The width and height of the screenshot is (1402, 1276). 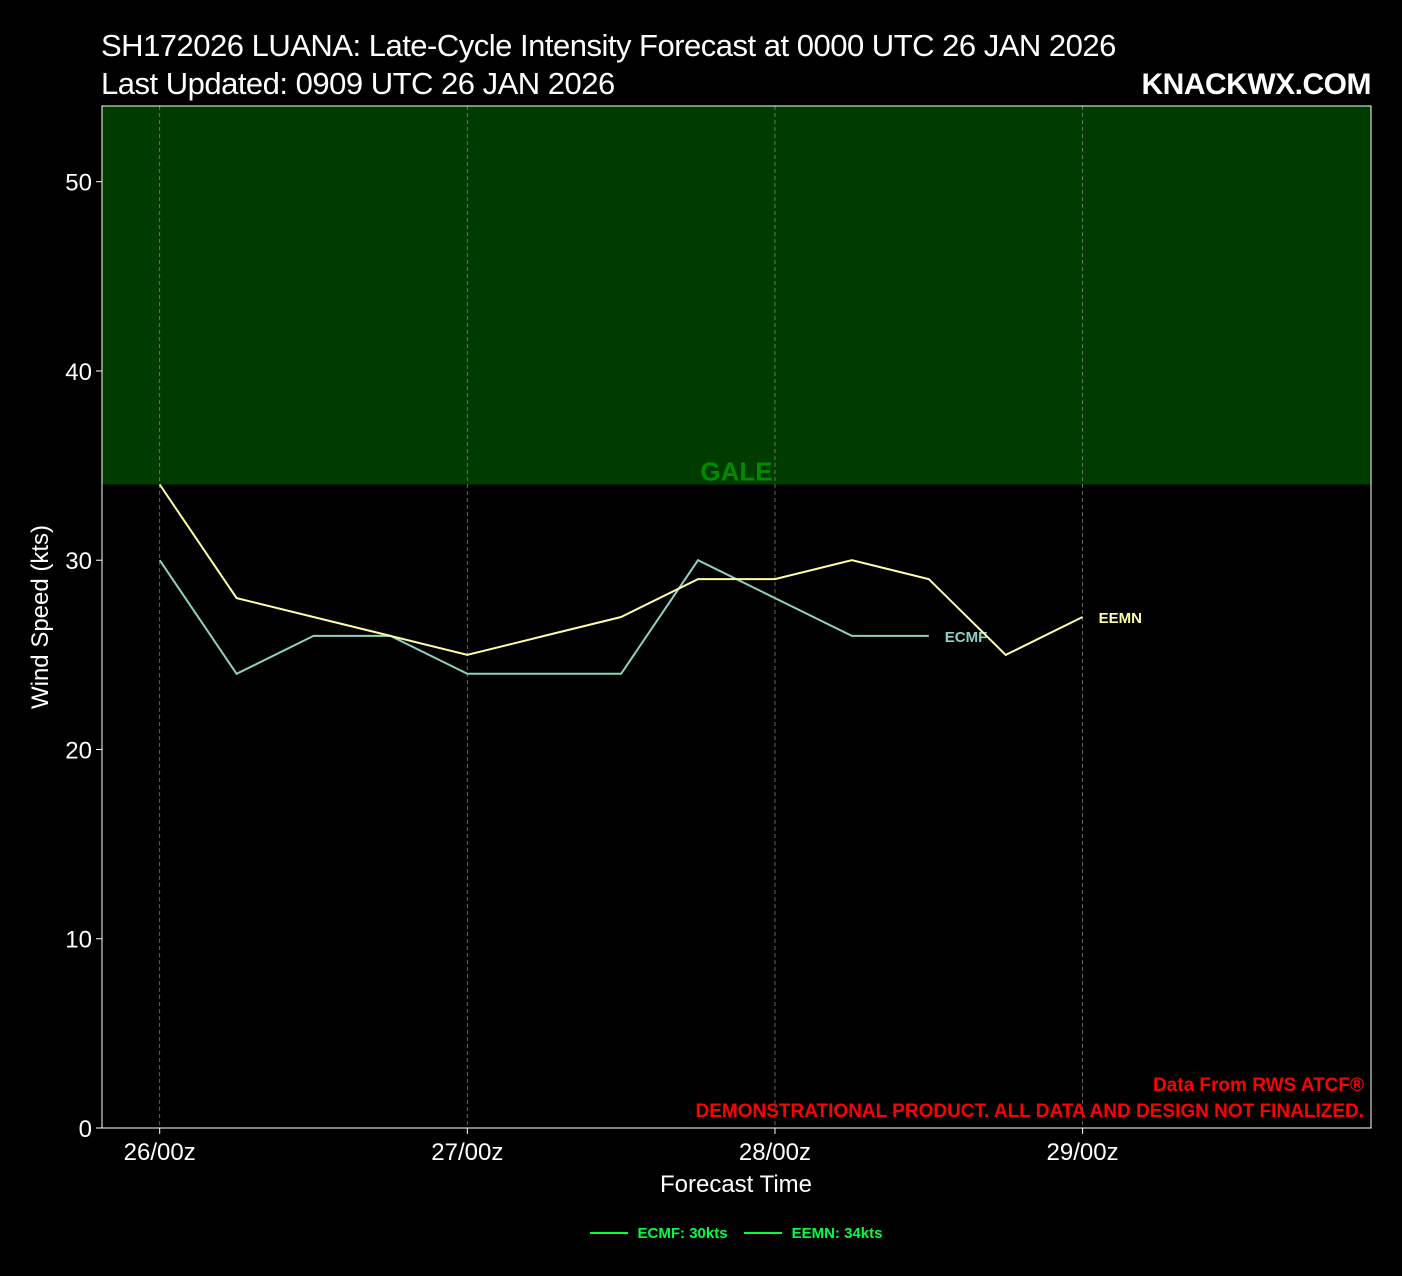 What do you see at coordinates (78, 561) in the screenshot?
I see `y-tick-label: 30` at bounding box center [78, 561].